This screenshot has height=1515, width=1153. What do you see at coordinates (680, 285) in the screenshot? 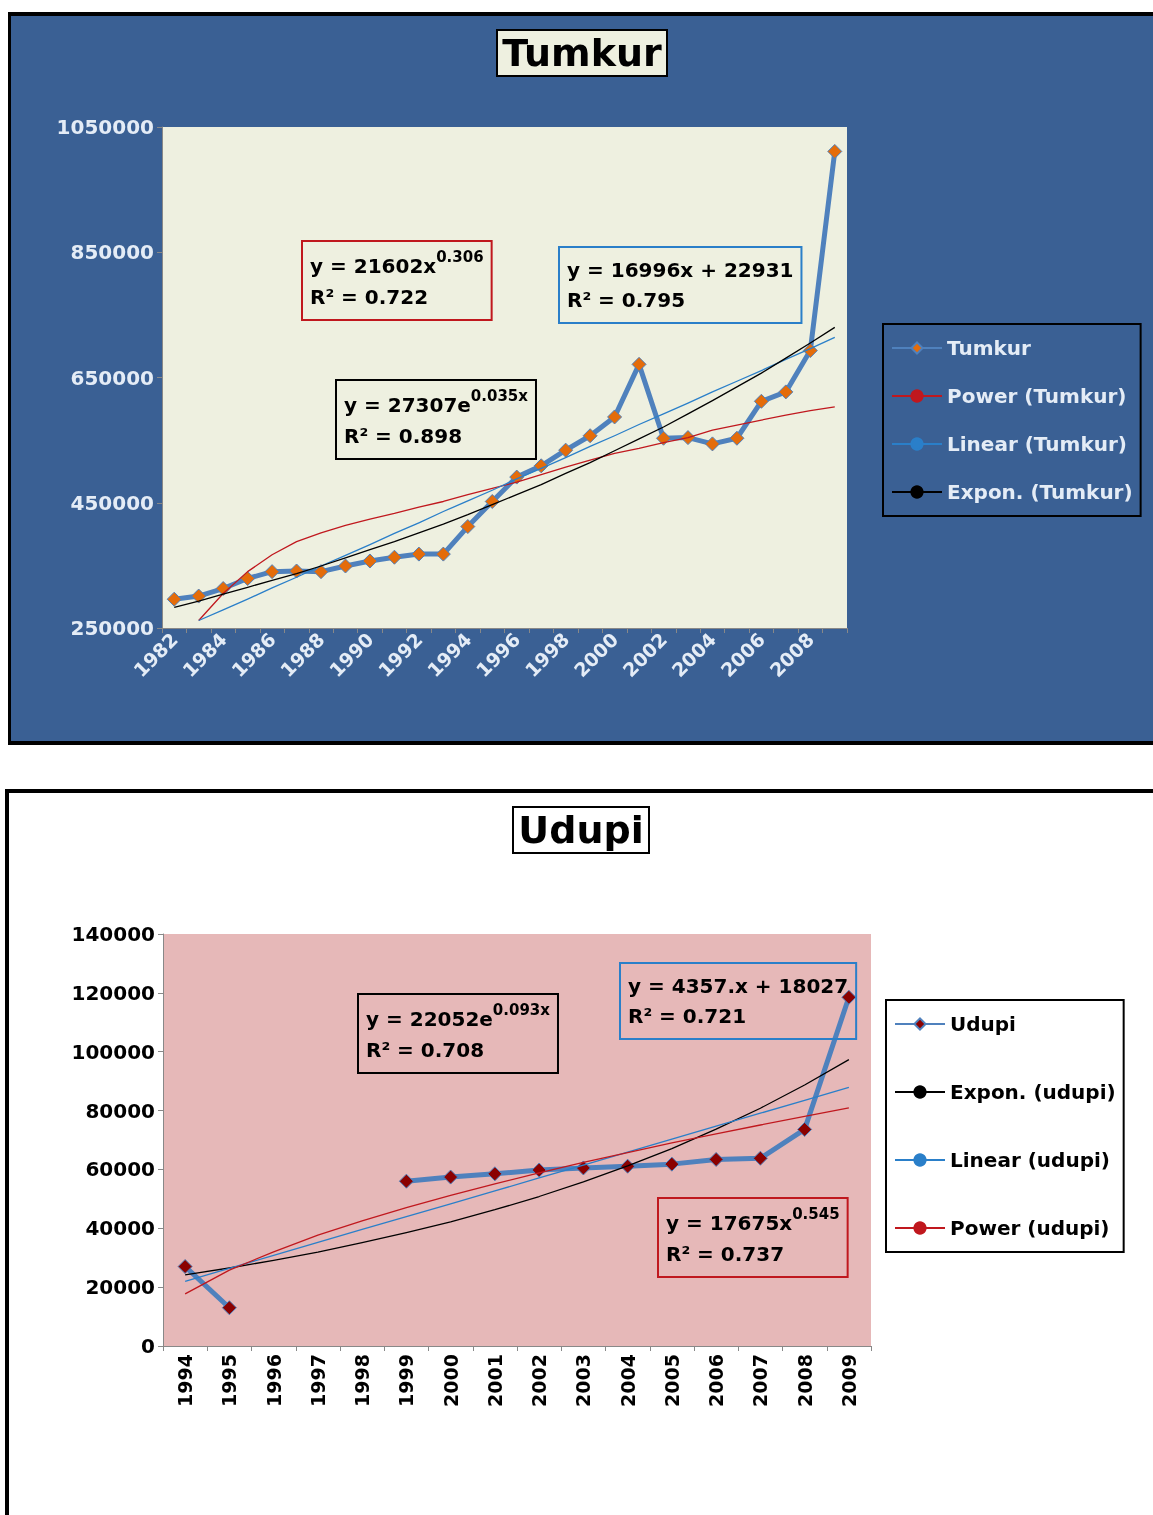
I see `annotation: y = 16996x + 22931 R² = 0.795` at bounding box center [680, 285].